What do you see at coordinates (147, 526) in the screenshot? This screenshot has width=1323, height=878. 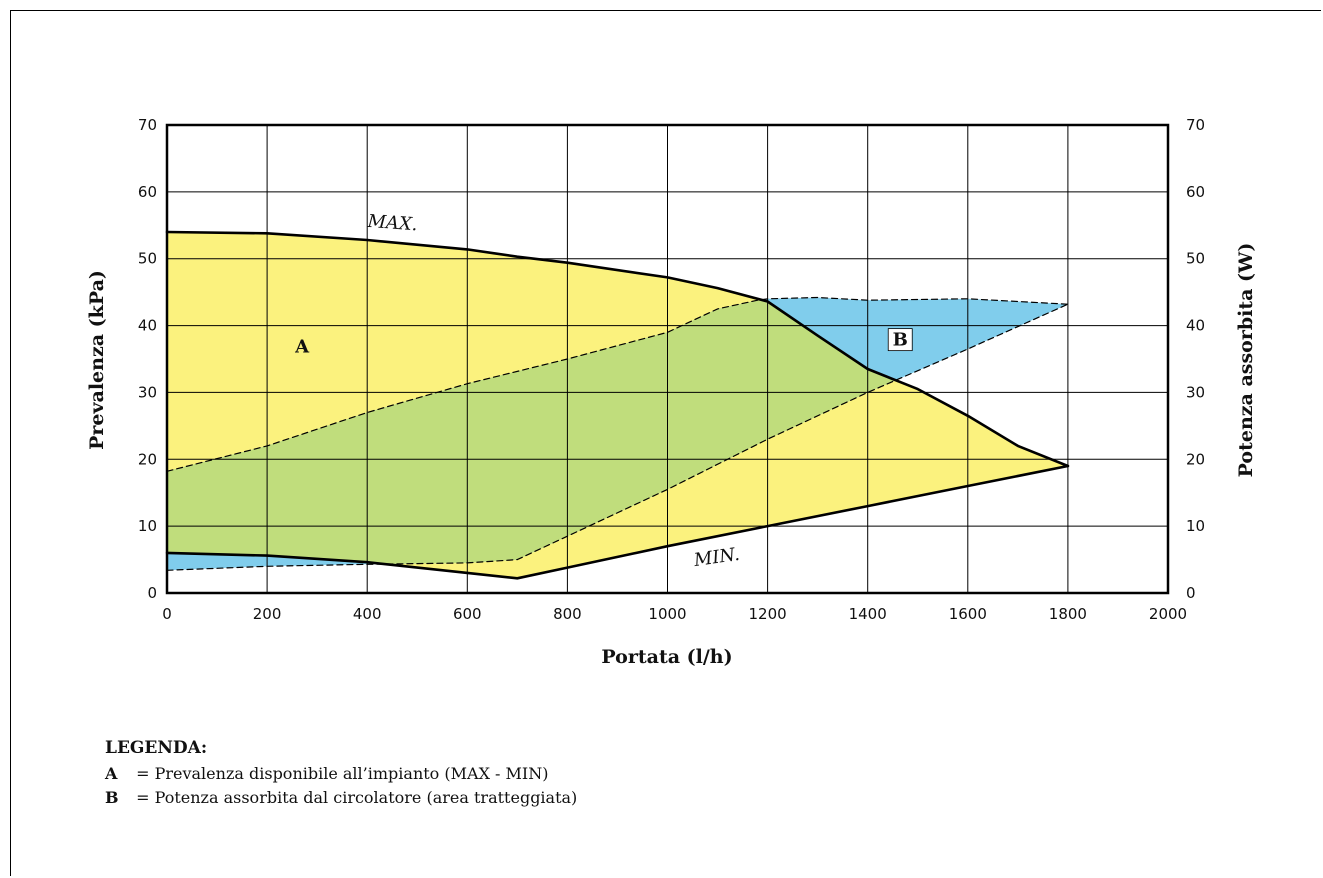 I see `y-left-tick-label: 10` at bounding box center [147, 526].